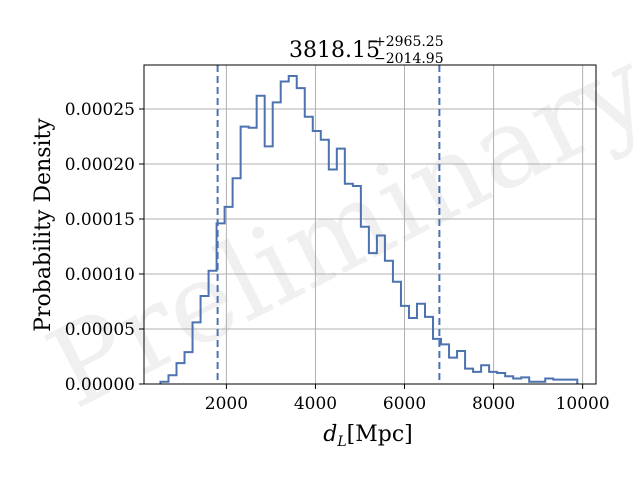 This screenshot has height=480, width=640. Describe the element at coordinates (100, 330) in the screenshot. I see `y-tick-label: 0.00005` at that location.